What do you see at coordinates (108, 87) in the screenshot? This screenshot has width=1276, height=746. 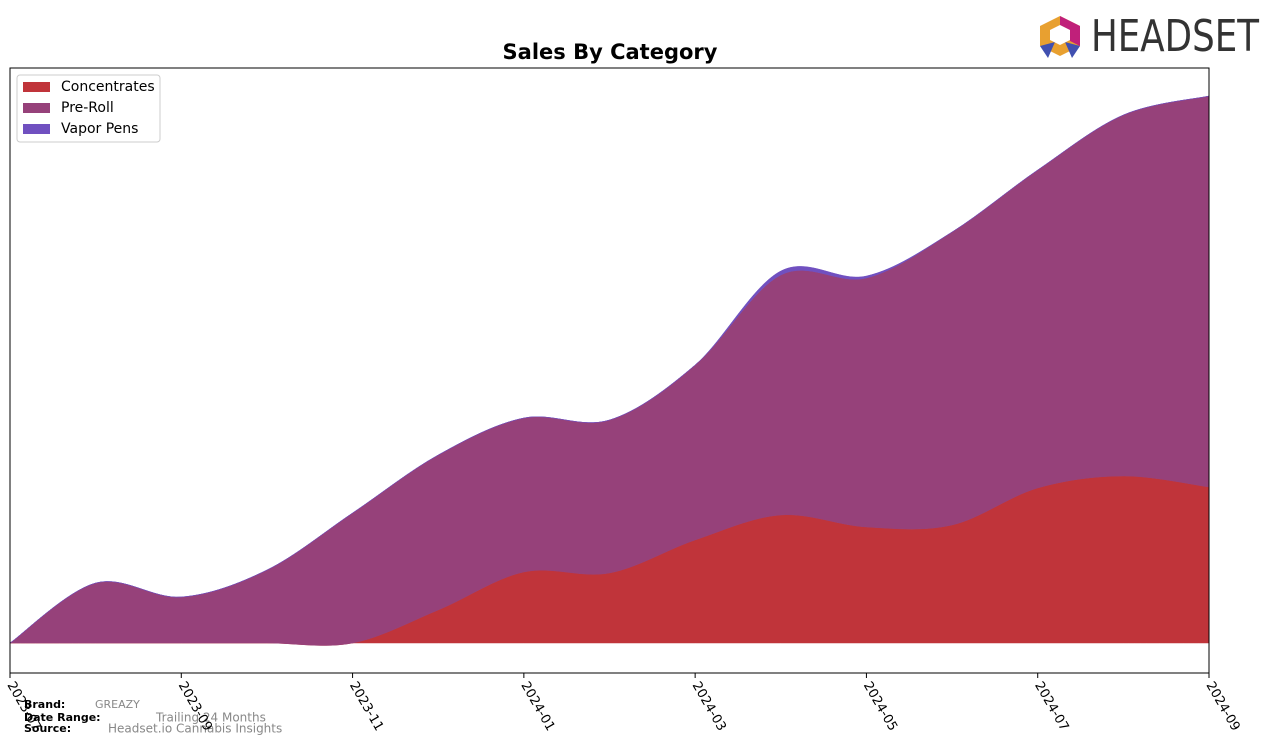 I see `legend-label: Concentrates` at bounding box center [108, 87].